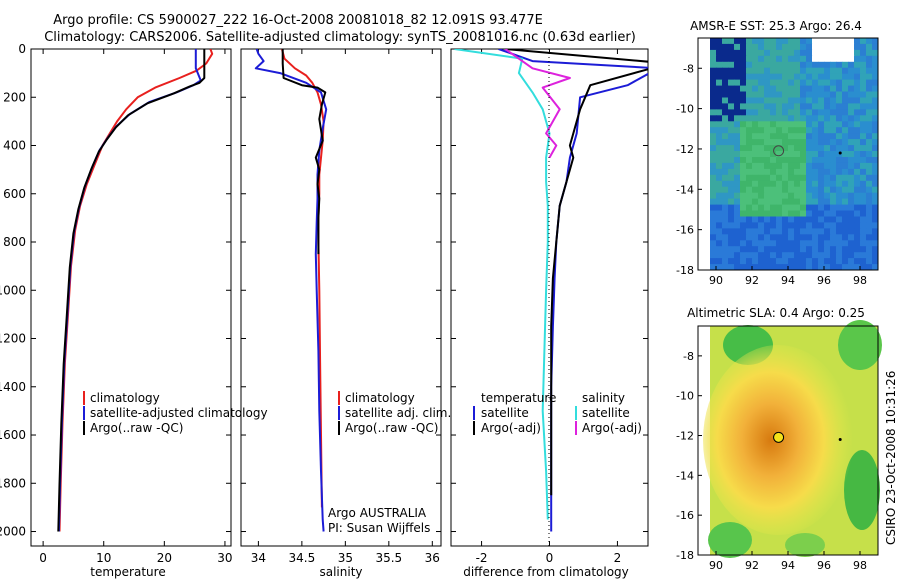 Image resolution: width=900 pixels, height=580 pixels. What do you see at coordinates (546, 572) in the screenshot?
I see `difference-xlabel: difference from climatology` at bounding box center [546, 572].